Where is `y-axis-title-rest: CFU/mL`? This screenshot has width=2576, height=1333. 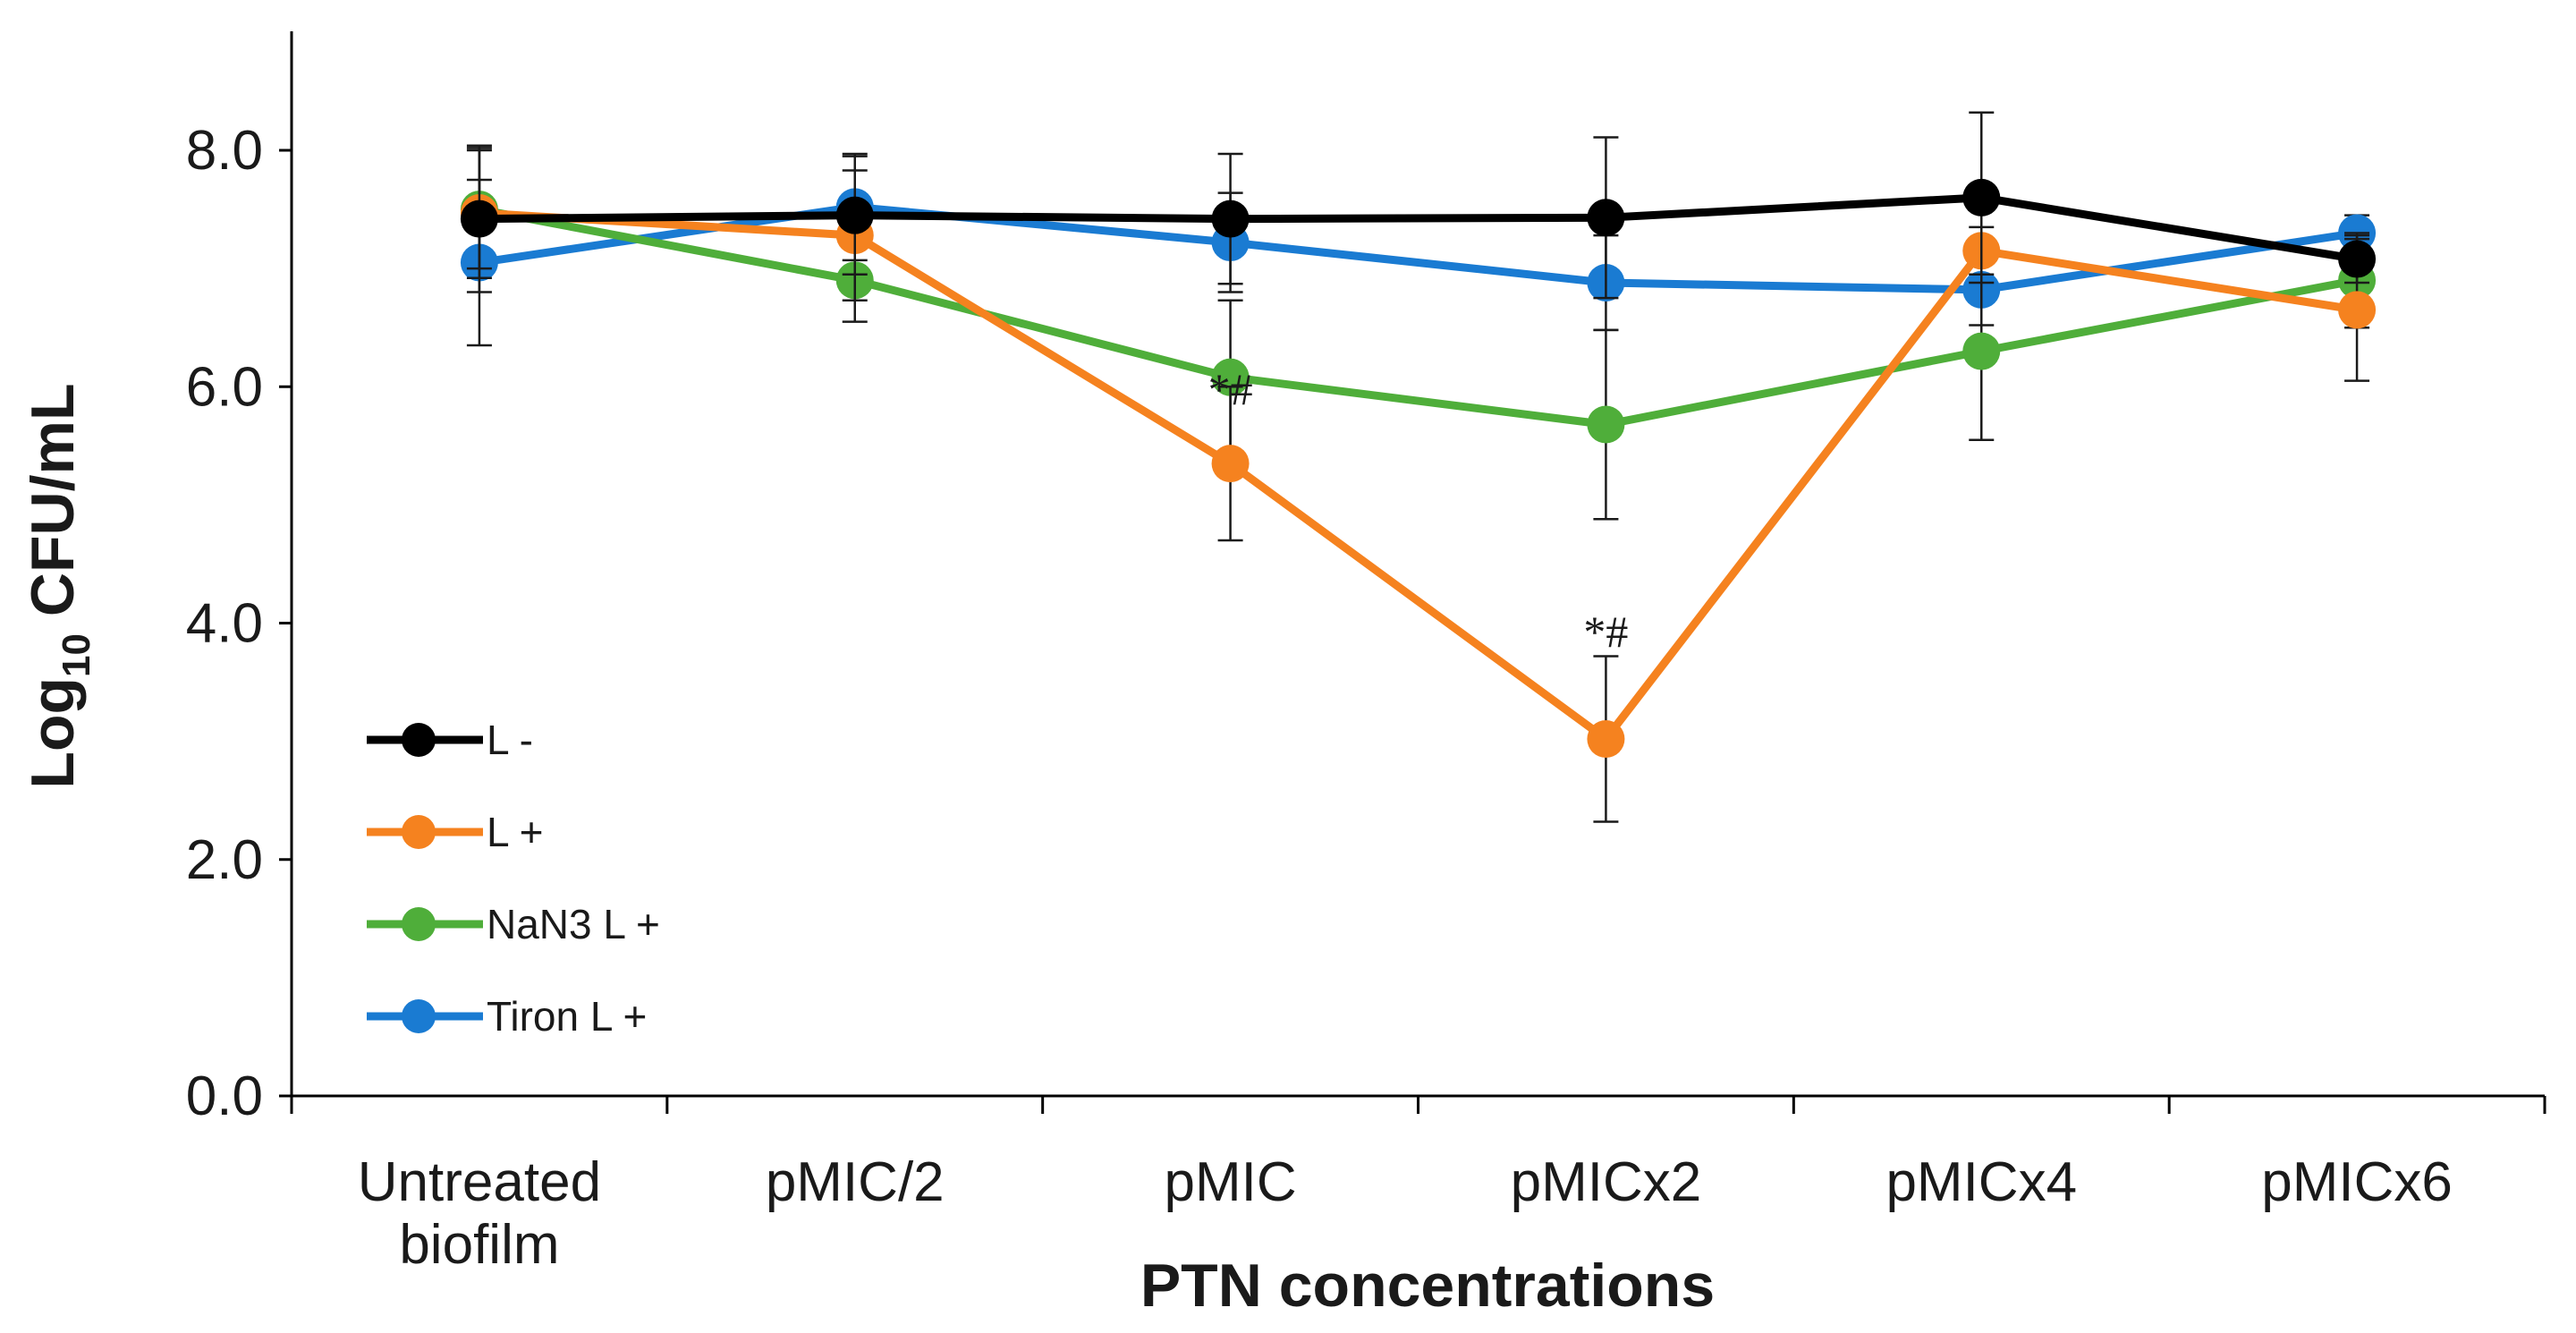
y-axis-title-rest: CFU/mL is located at coordinates (53, 508).